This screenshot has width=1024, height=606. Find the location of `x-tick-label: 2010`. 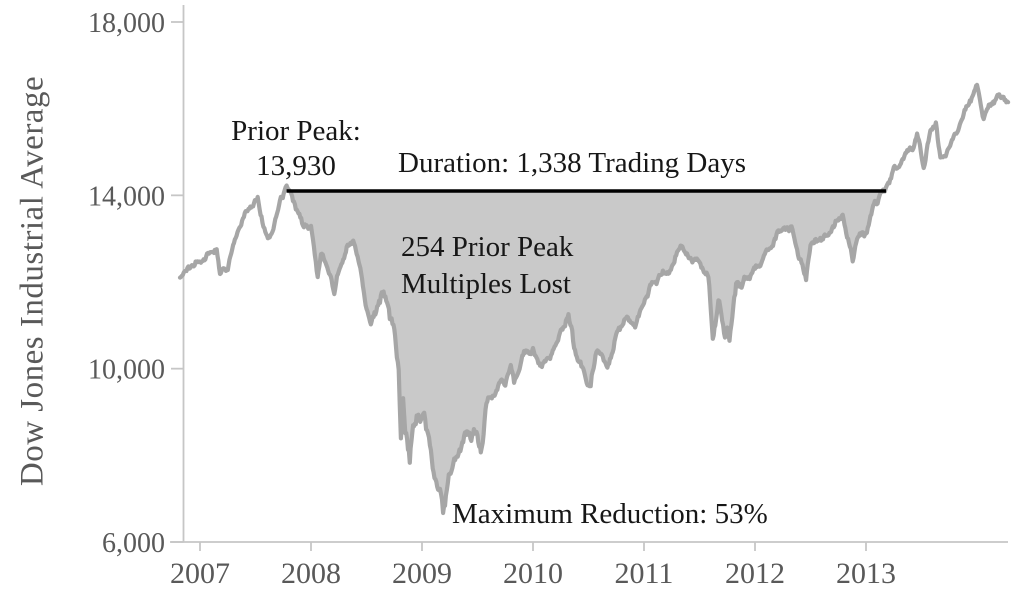

x-tick-label: 2010 is located at coordinates (533, 573).